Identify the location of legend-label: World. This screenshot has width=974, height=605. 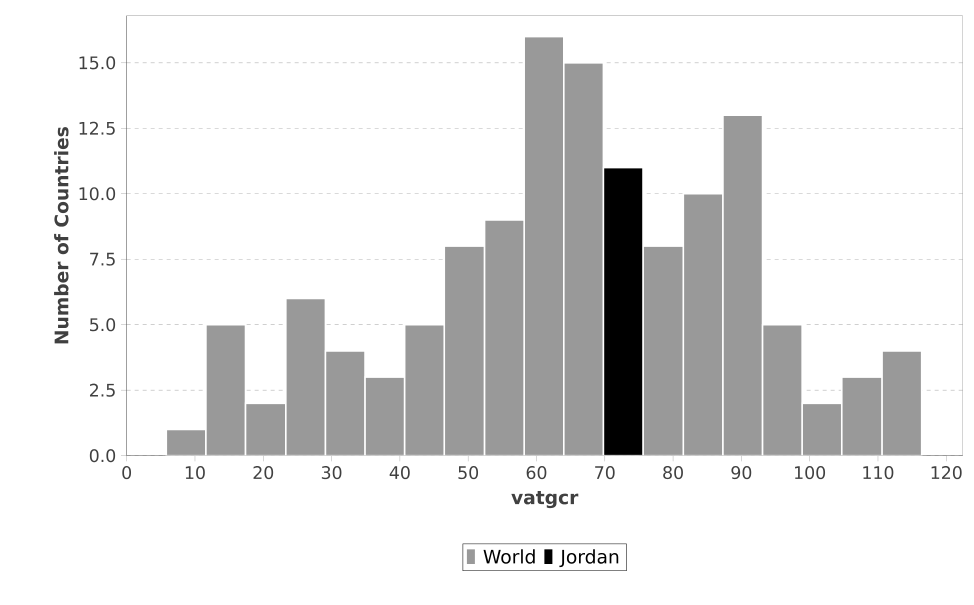
(509, 556).